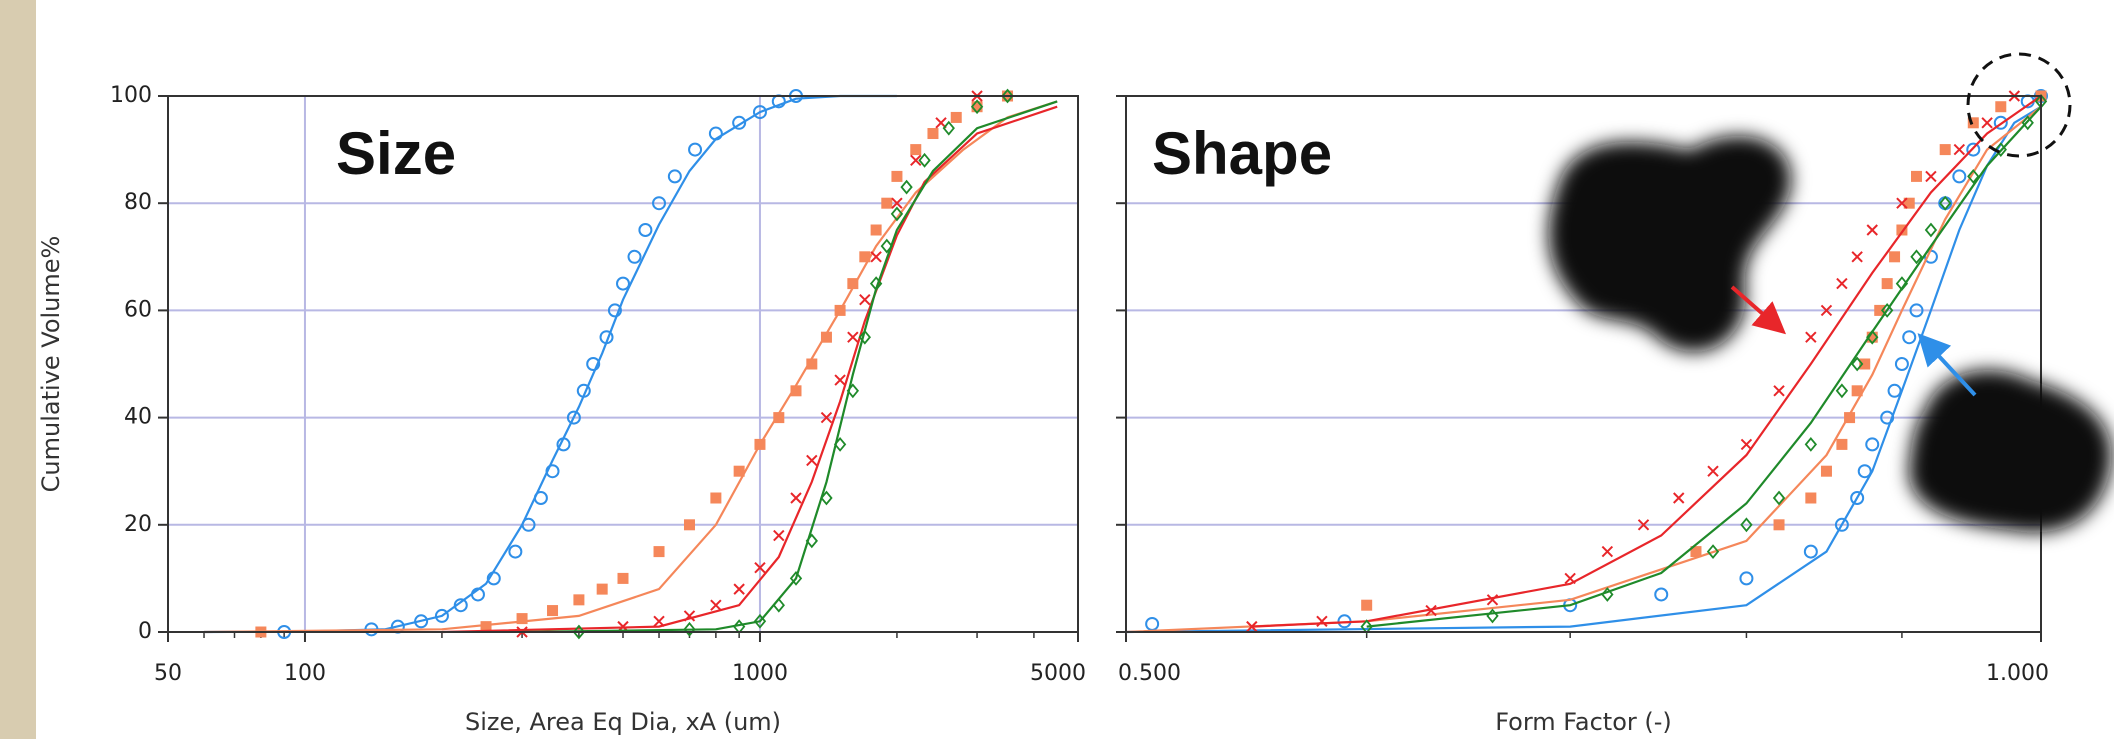 This screenshot has height=739, width=2114. I want to click on annotation: Size, so click(396, 153).